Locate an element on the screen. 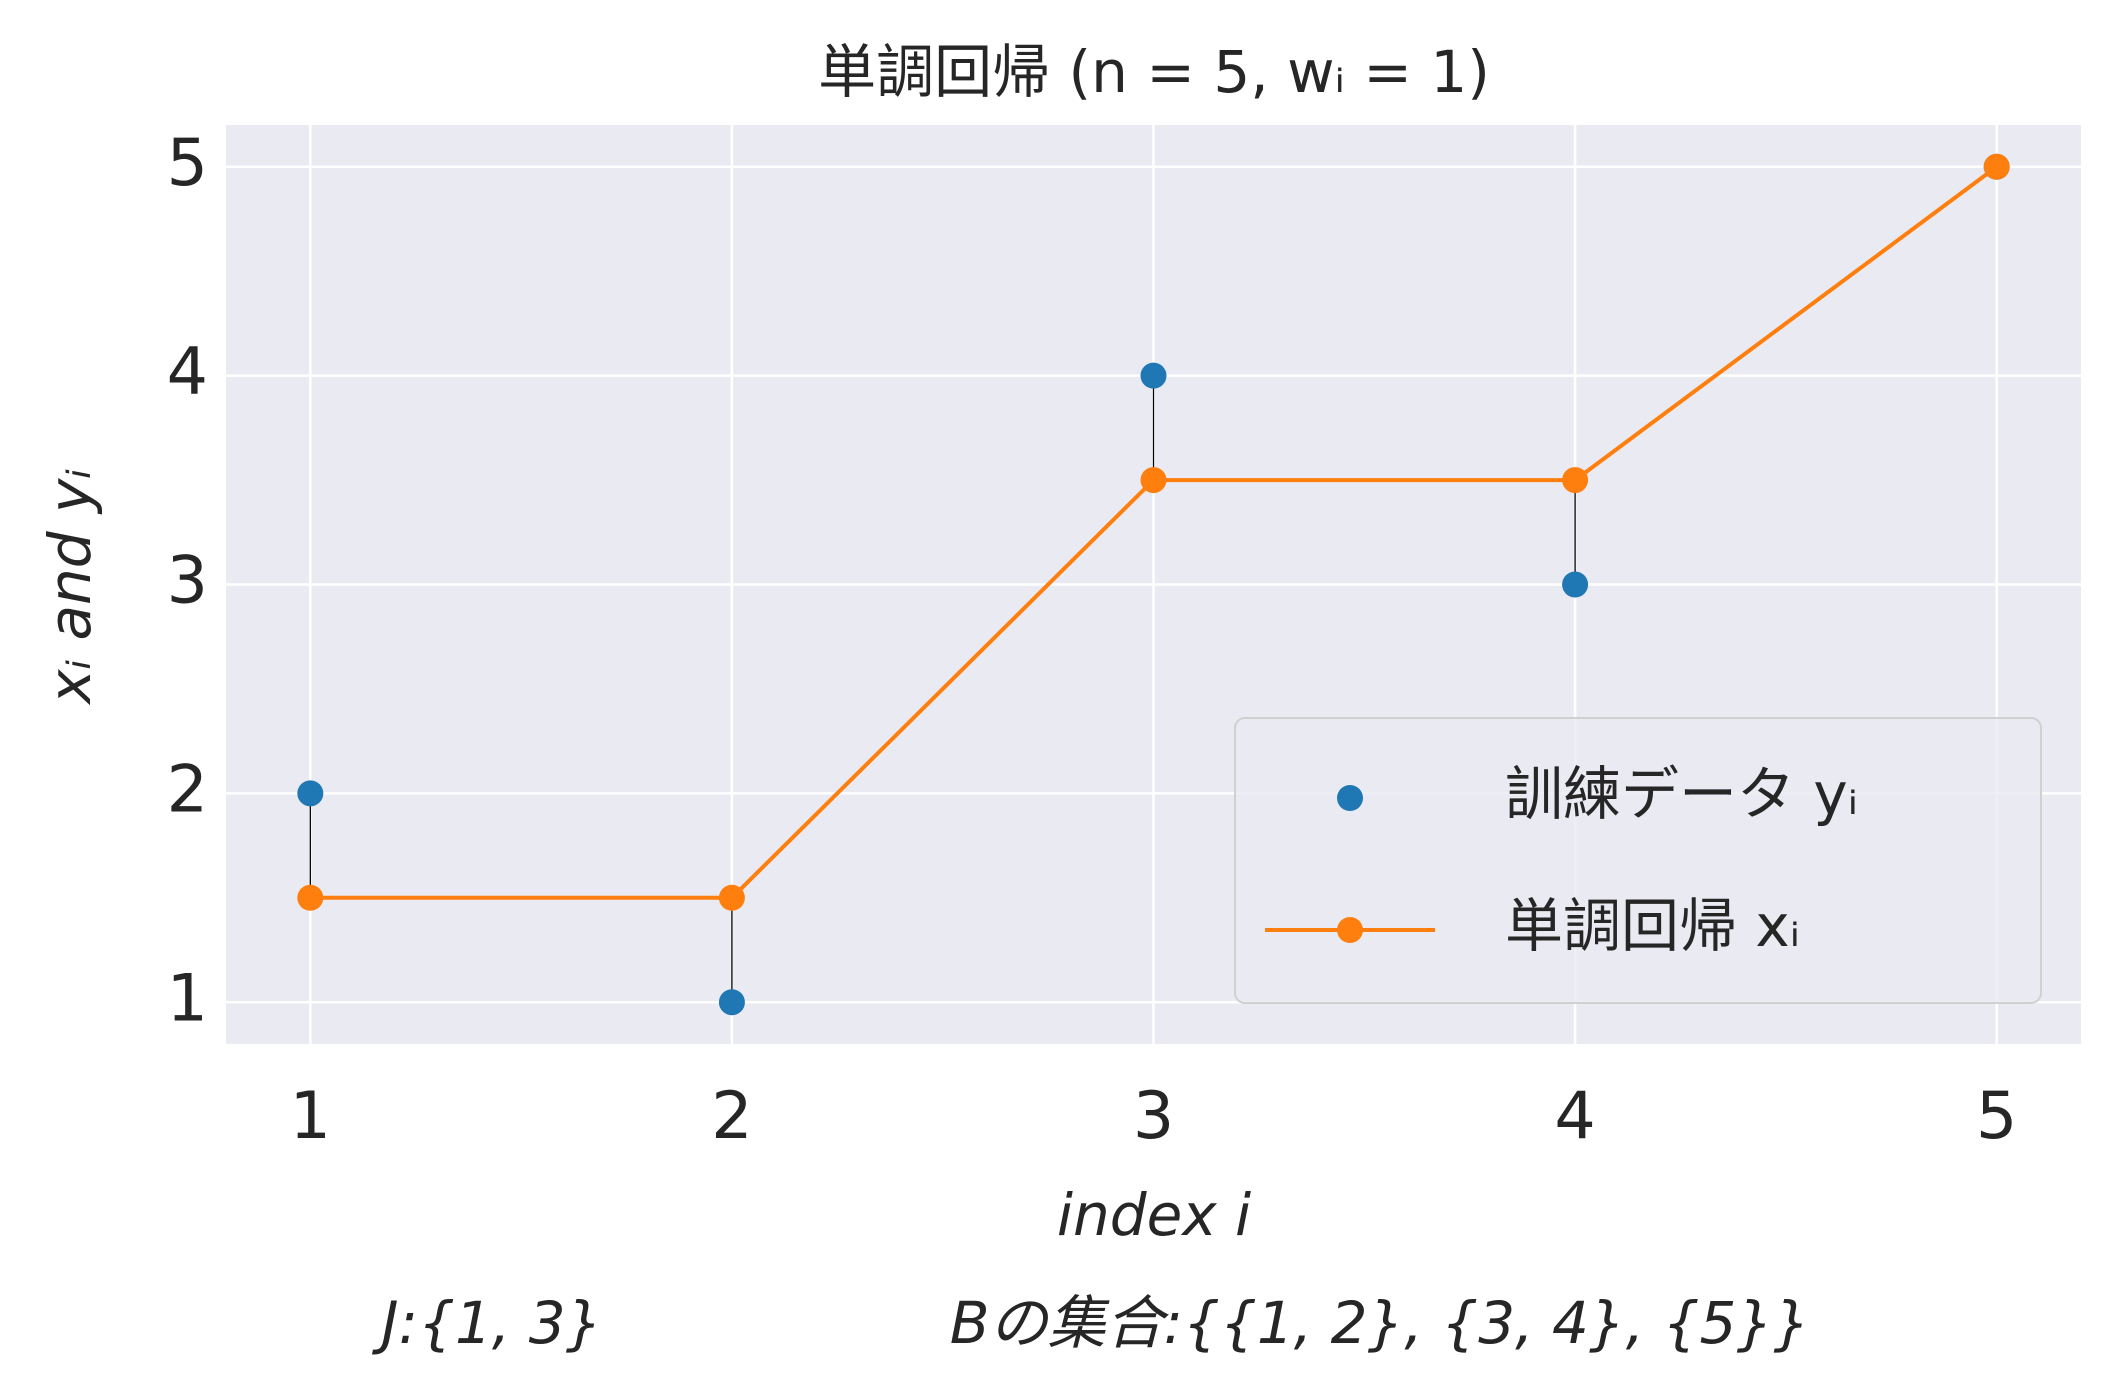 The width and height of the screenshot is (2112, 1400). y-tick-label: 3 is located at coordinates (187, 581).